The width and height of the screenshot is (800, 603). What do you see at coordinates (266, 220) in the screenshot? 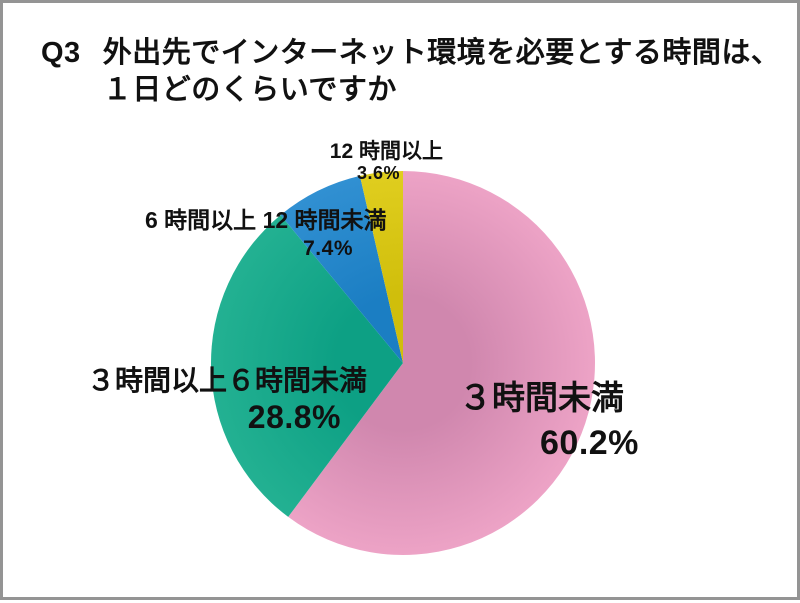
I see `slice-label-6h-12h: 6 時間以上 12 時間未満` at bounding box center [266, 220].